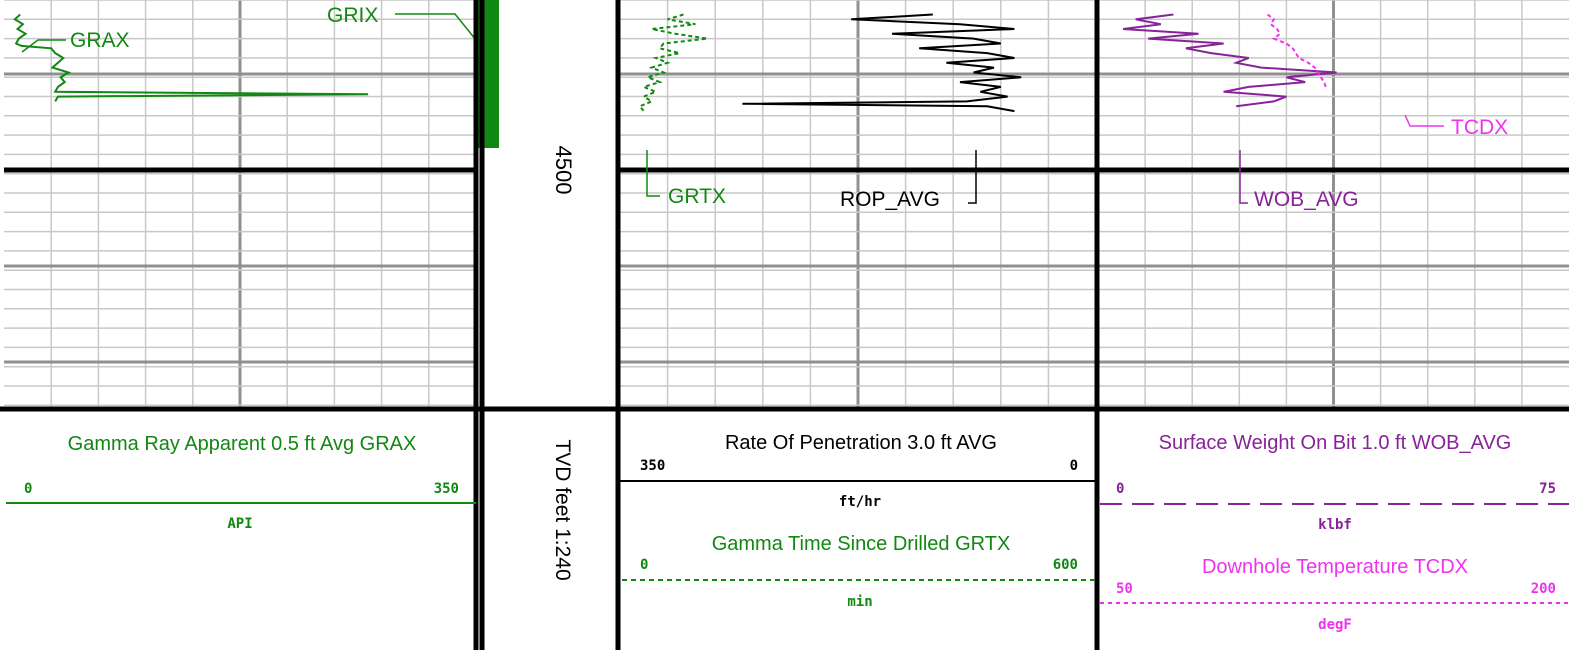 Image resolution: width=1569 pixels, height=650 pixels. What do you see at coordinates (1547, 489) in the screenshot?
I see `wob-scale-max: 75` at bounding box center [1547, 489].